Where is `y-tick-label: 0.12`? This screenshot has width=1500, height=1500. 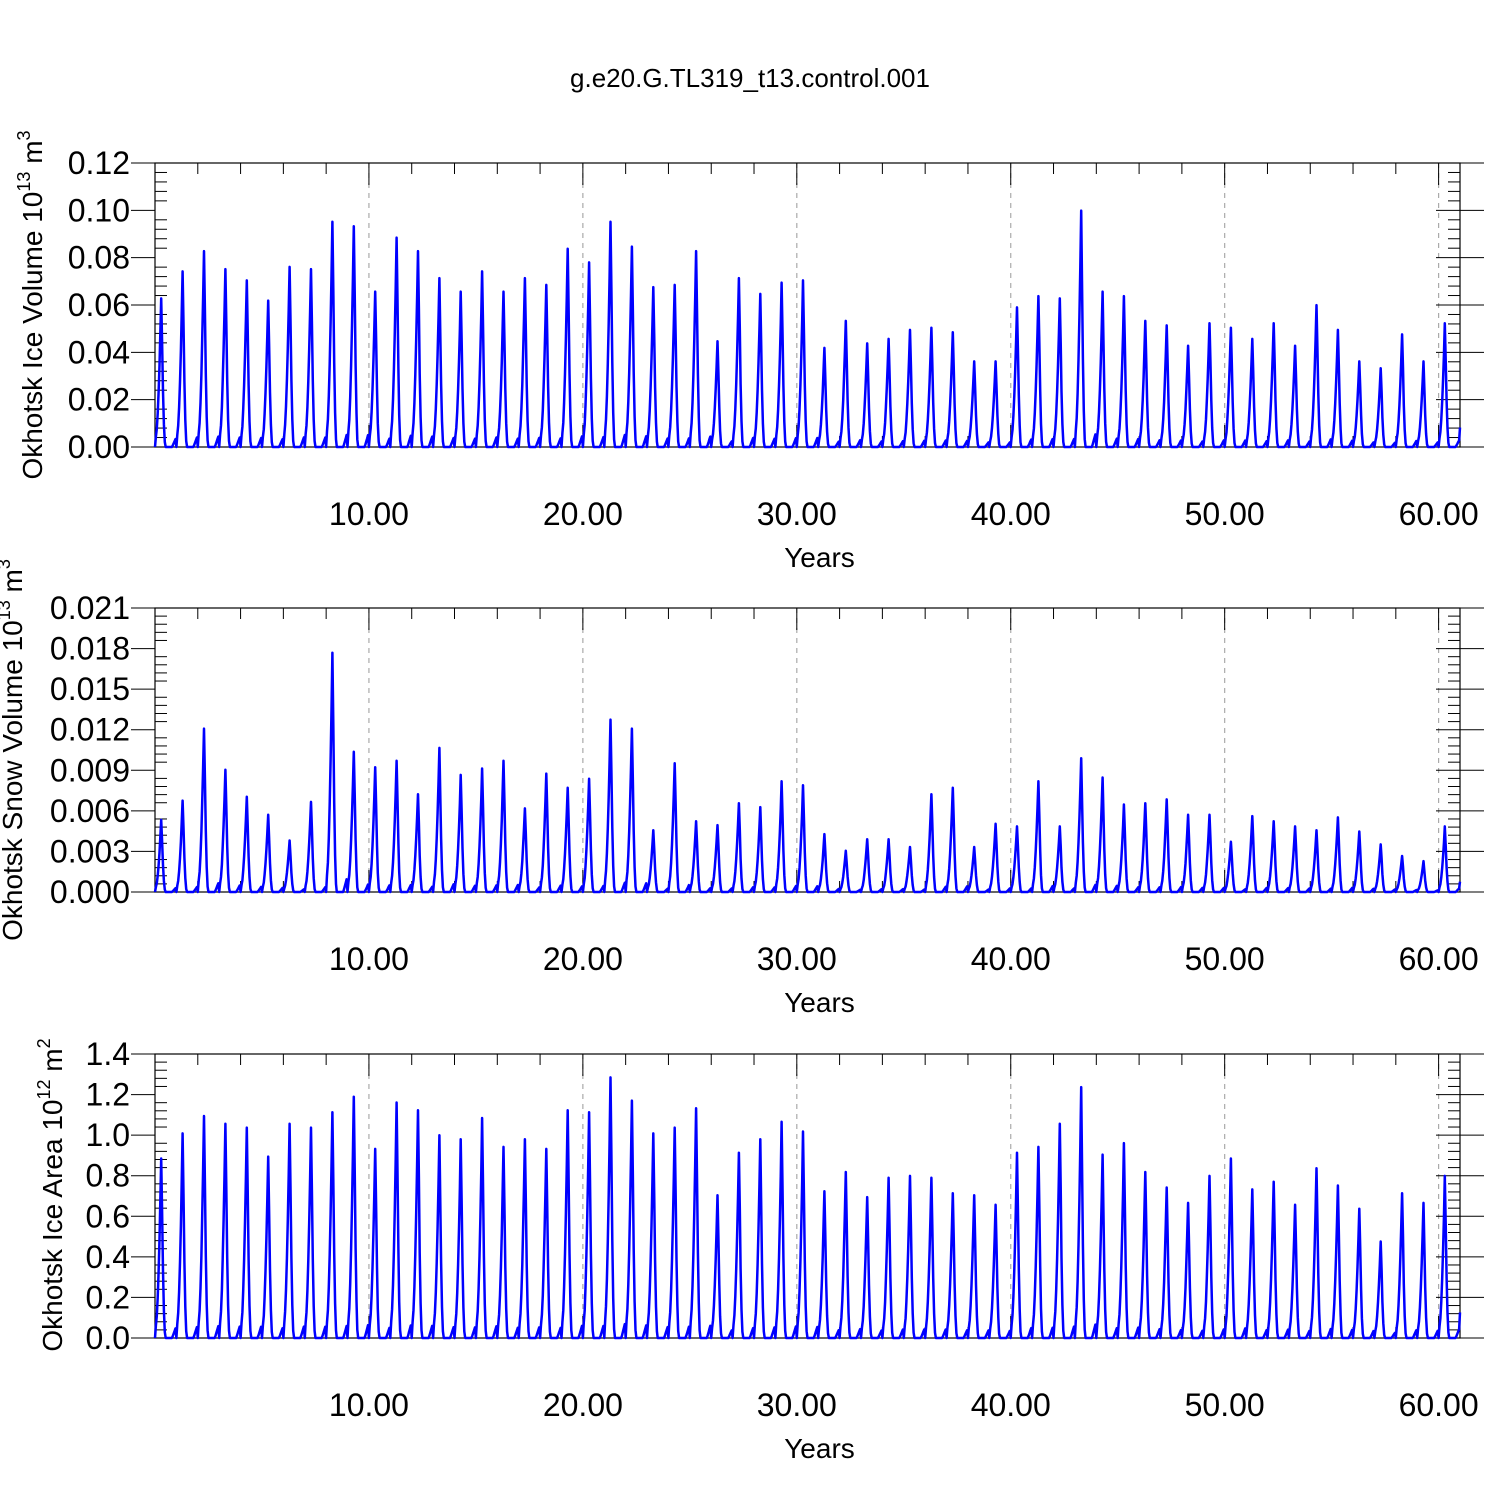 y-tick-label: 0.12 is located at coordinates (99, 163).